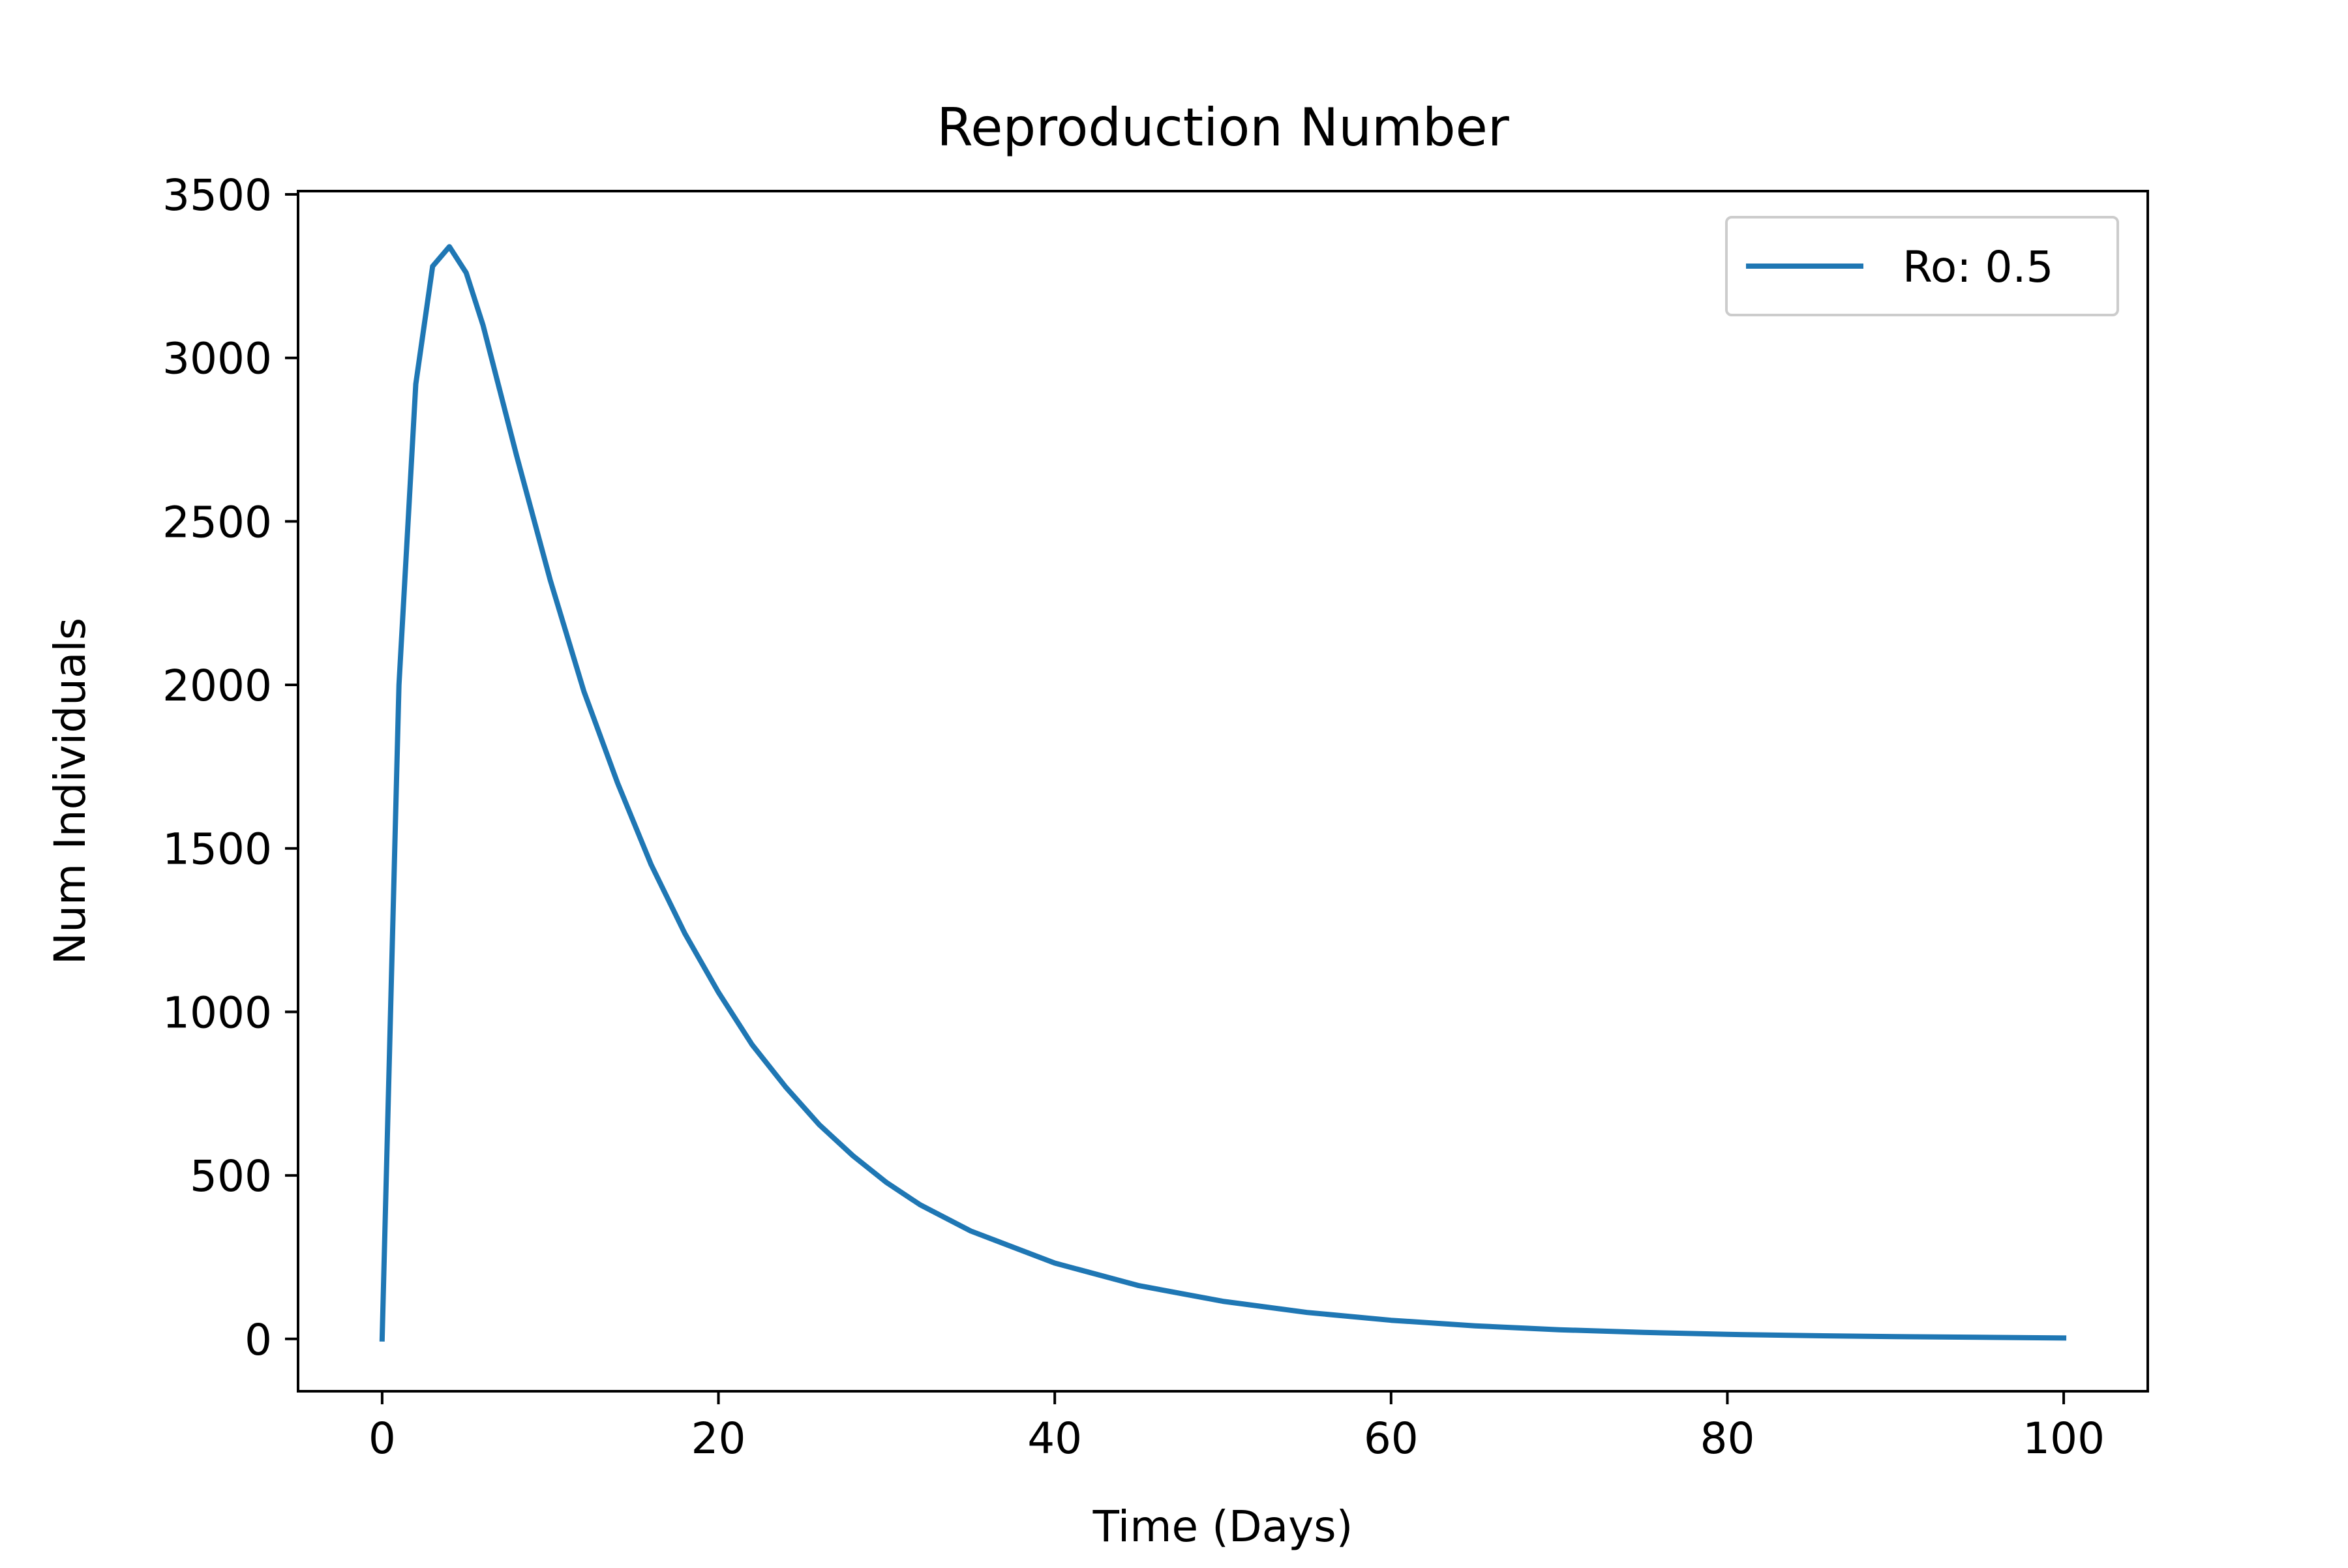  Describe the element at coordinates (383, 1438) in the screenshot. I see `x-tick-label: 0` at that location.